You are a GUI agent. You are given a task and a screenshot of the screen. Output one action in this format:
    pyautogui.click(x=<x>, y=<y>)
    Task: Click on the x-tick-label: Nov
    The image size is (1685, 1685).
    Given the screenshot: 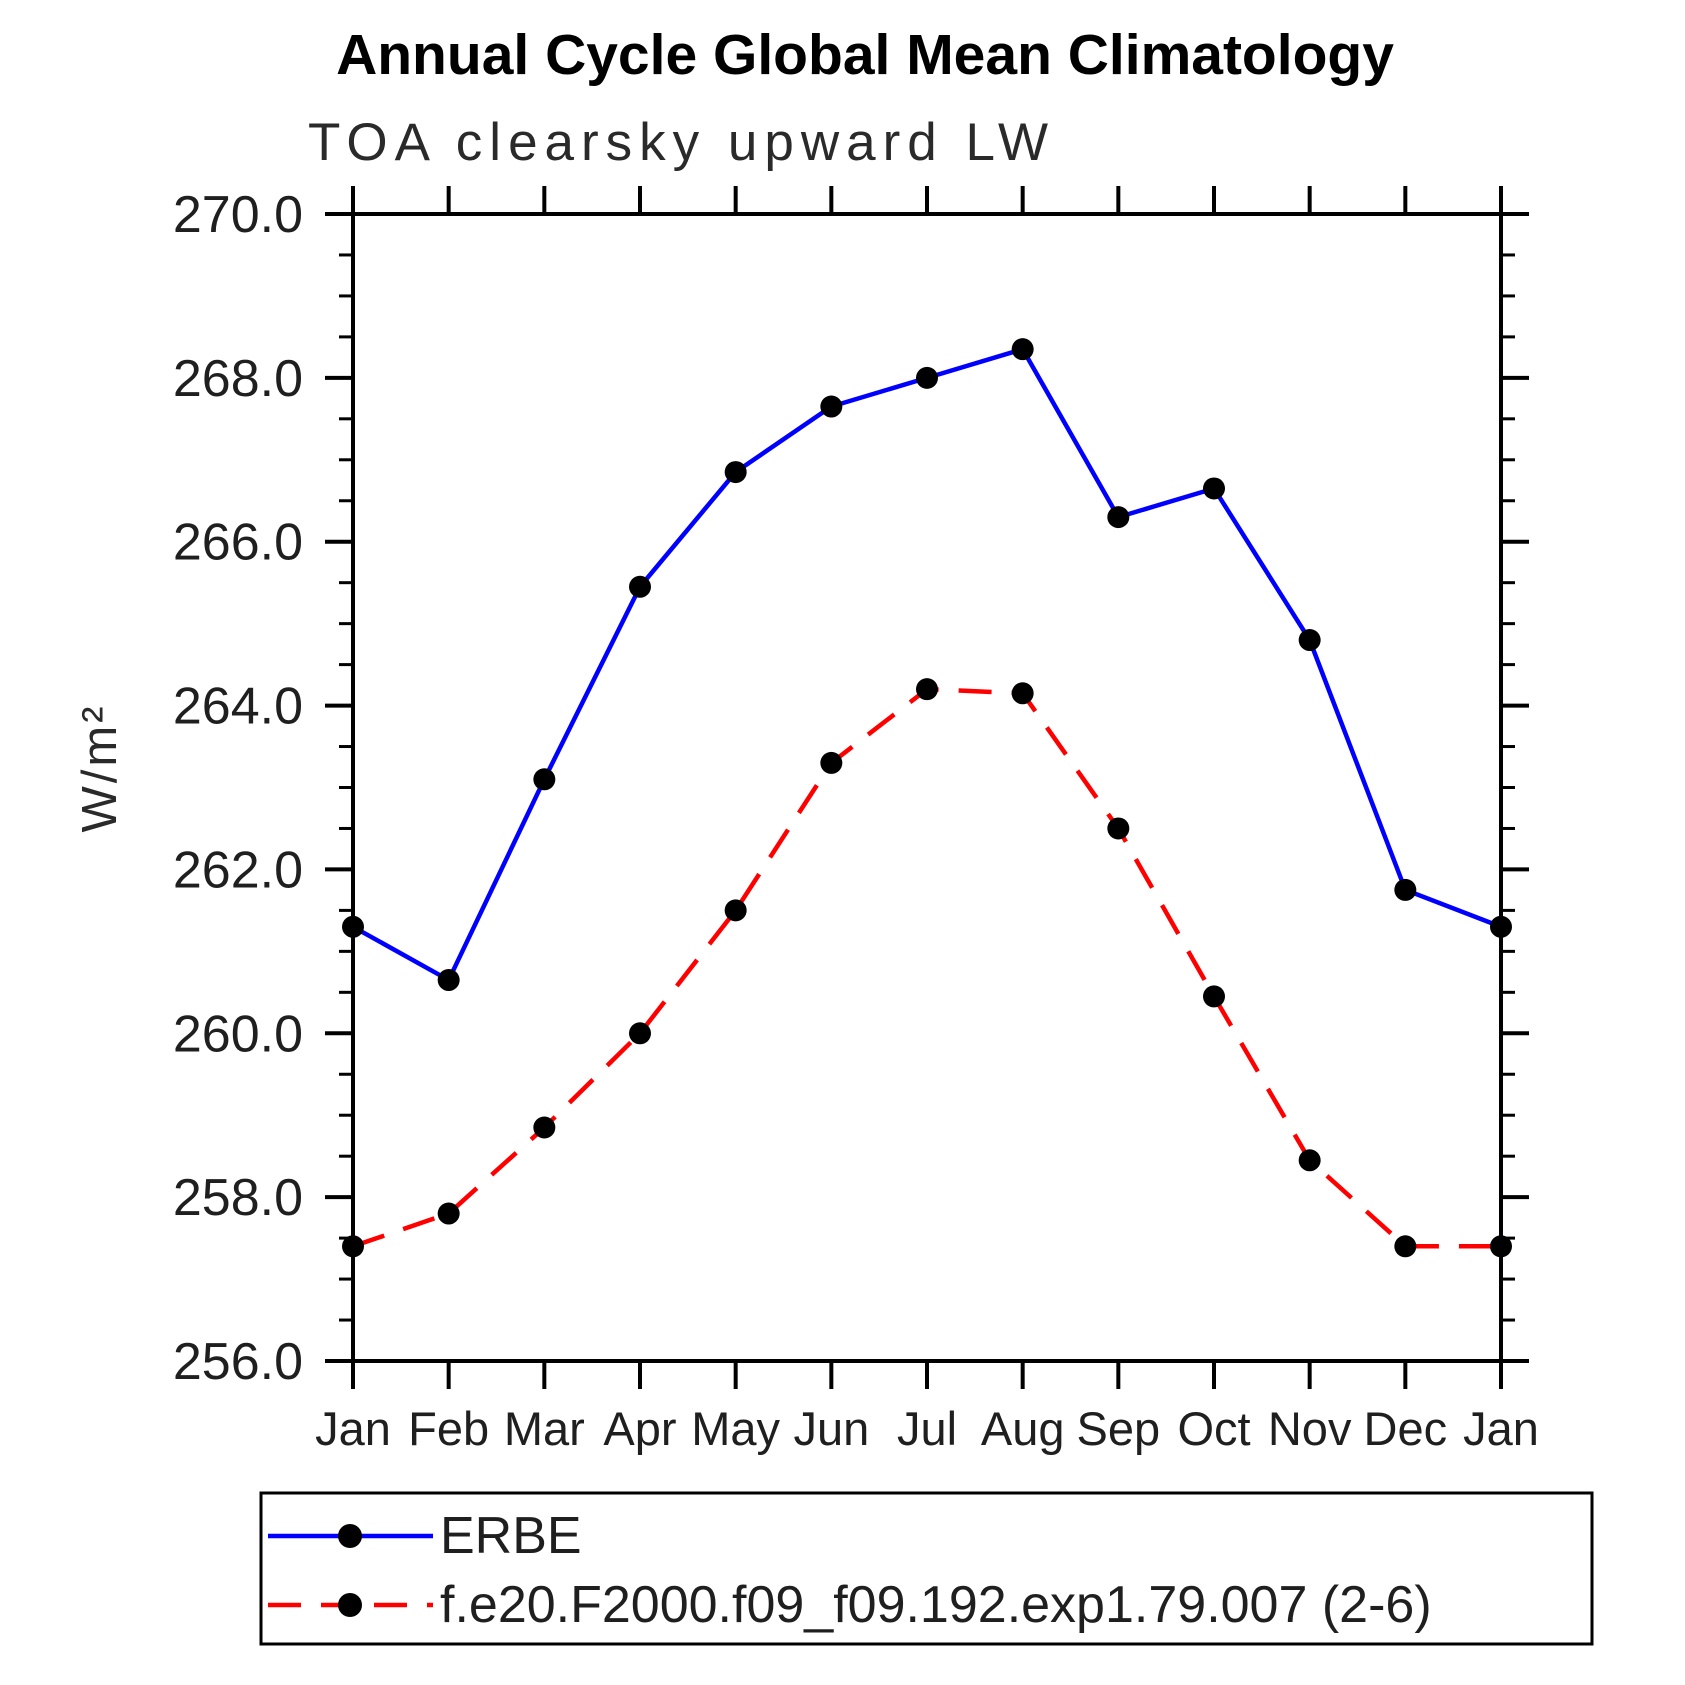 What is the action you would take?
    pyautogui.click(x=1310, y=1428)
    